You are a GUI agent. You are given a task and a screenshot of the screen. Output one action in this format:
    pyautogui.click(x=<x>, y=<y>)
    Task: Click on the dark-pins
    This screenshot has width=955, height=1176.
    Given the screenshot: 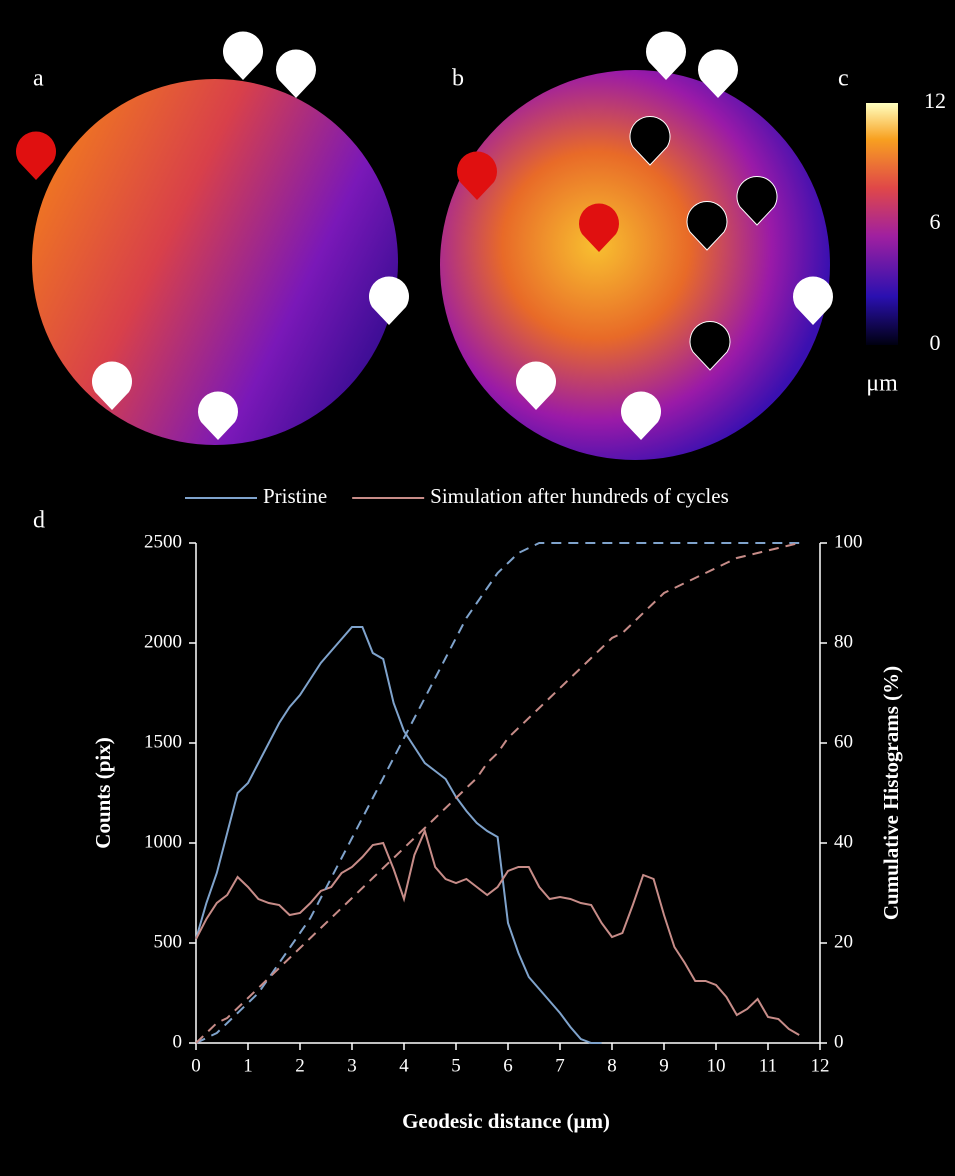 What is the action you would take?
    pyautogui.click(x=703, y=243)
    